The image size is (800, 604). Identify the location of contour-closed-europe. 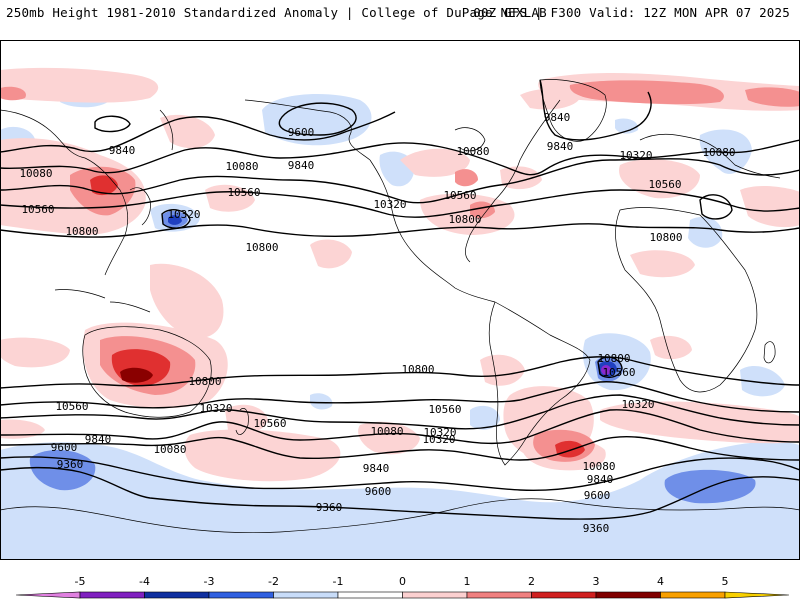
(716, 207).